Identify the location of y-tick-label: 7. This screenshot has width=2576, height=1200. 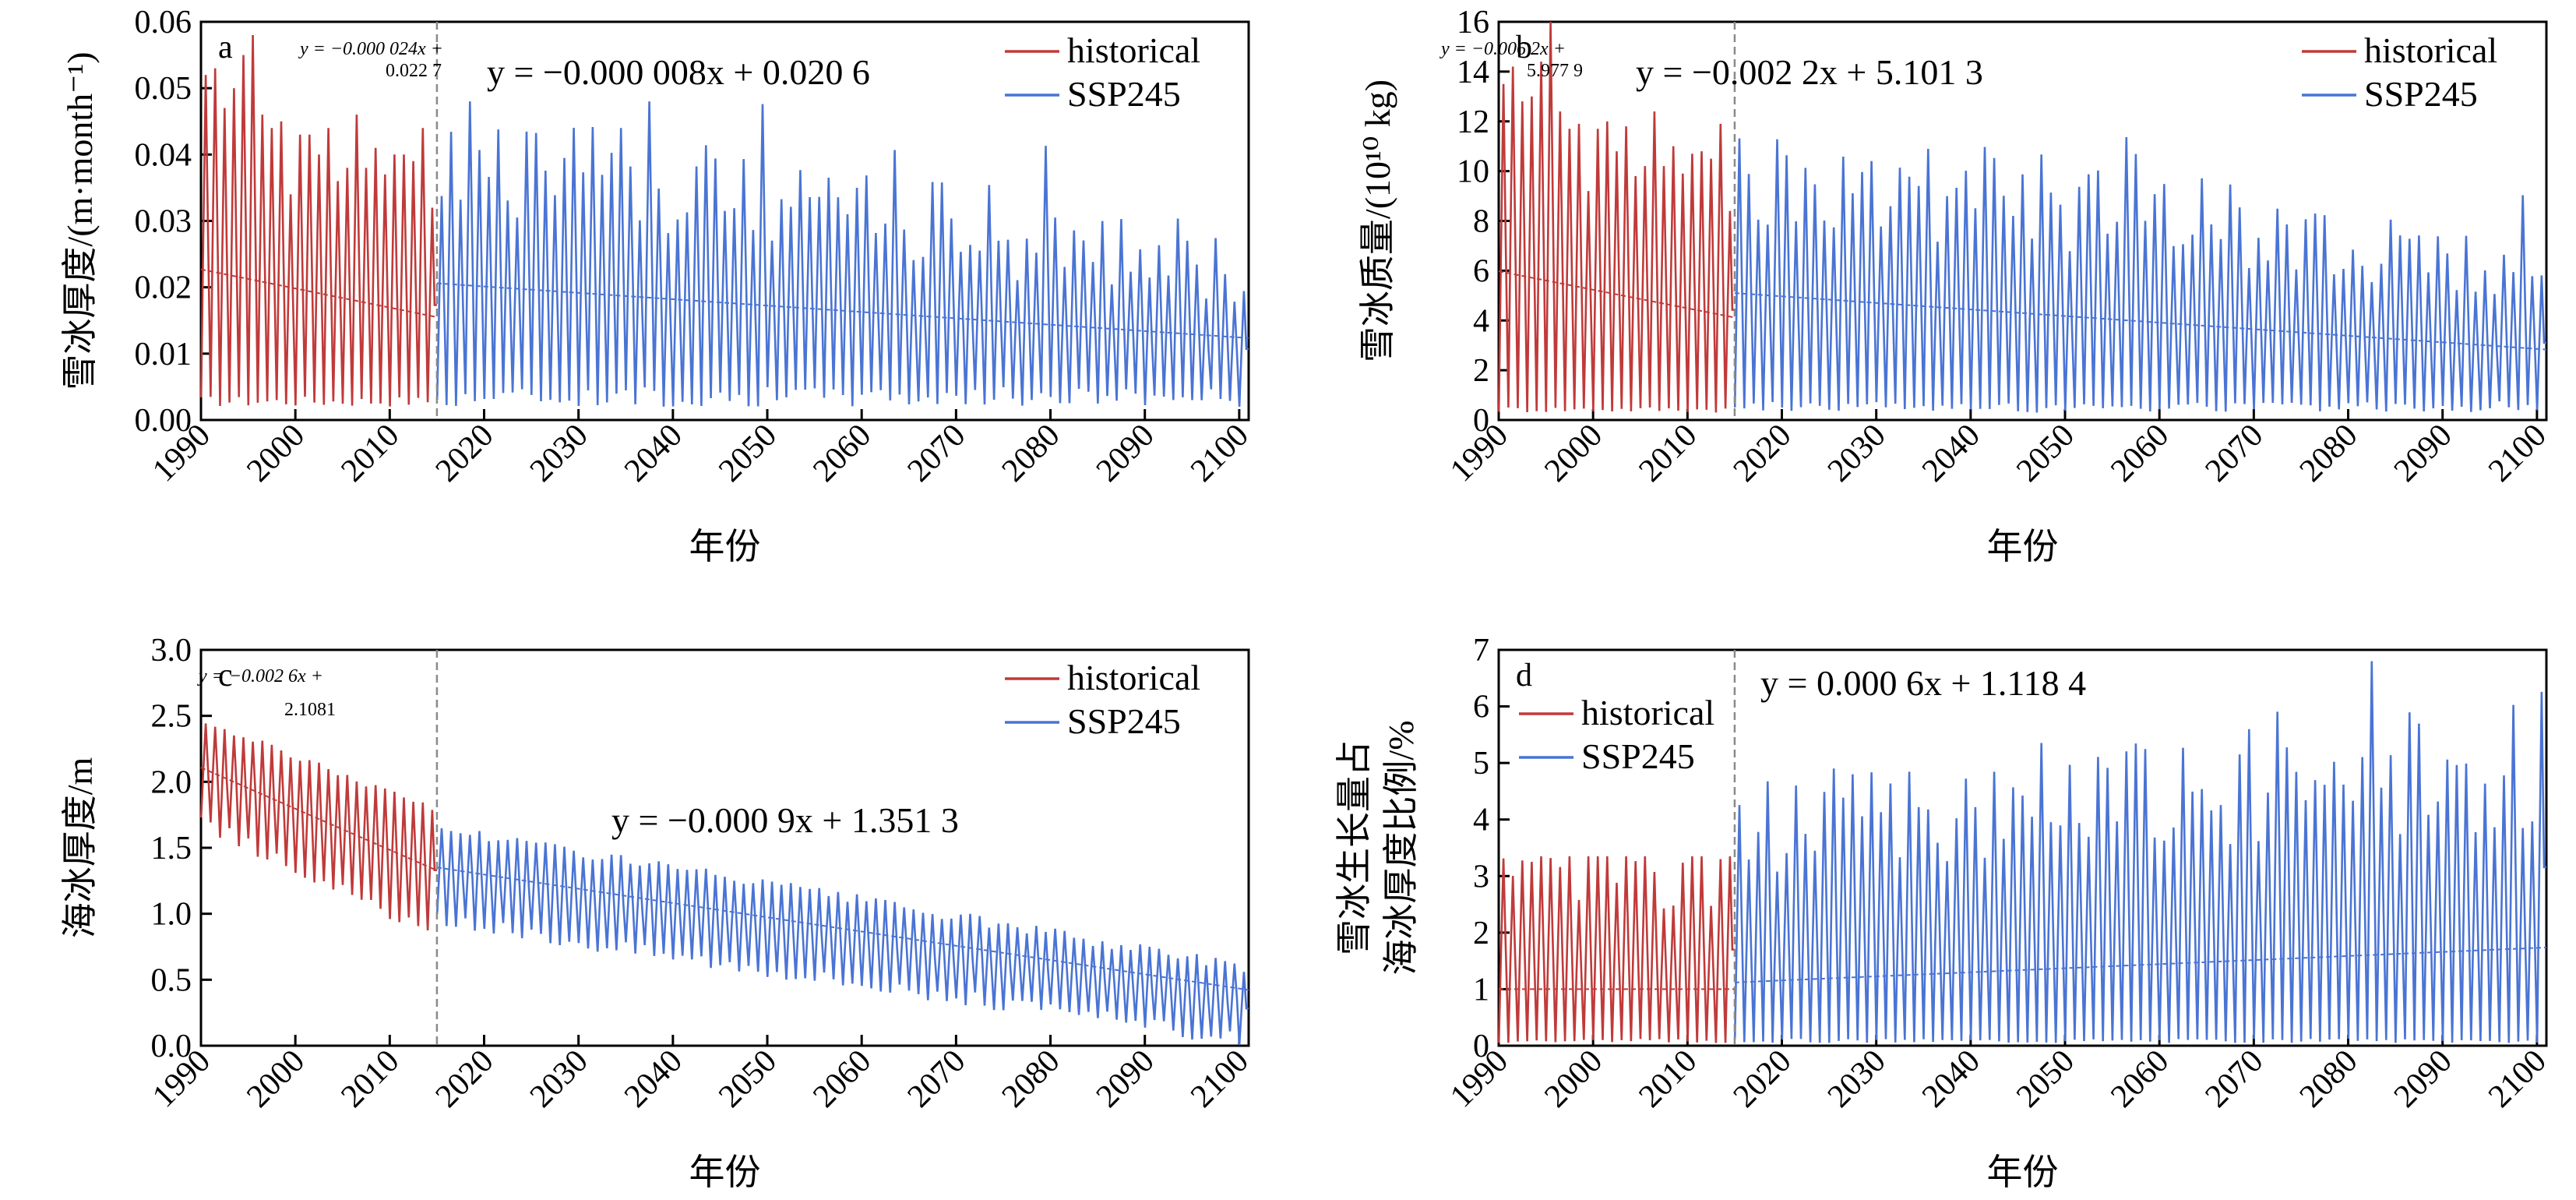
(1481, 651).